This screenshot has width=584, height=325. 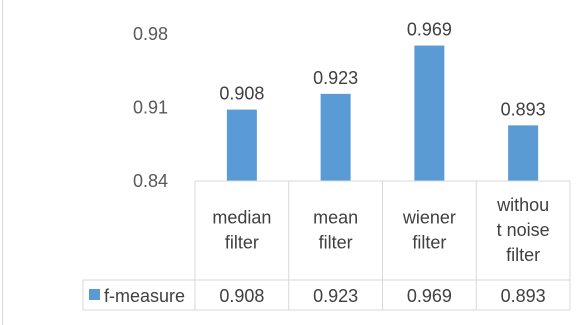 I want to click on category-label: withou, so click(x=522, y=205).